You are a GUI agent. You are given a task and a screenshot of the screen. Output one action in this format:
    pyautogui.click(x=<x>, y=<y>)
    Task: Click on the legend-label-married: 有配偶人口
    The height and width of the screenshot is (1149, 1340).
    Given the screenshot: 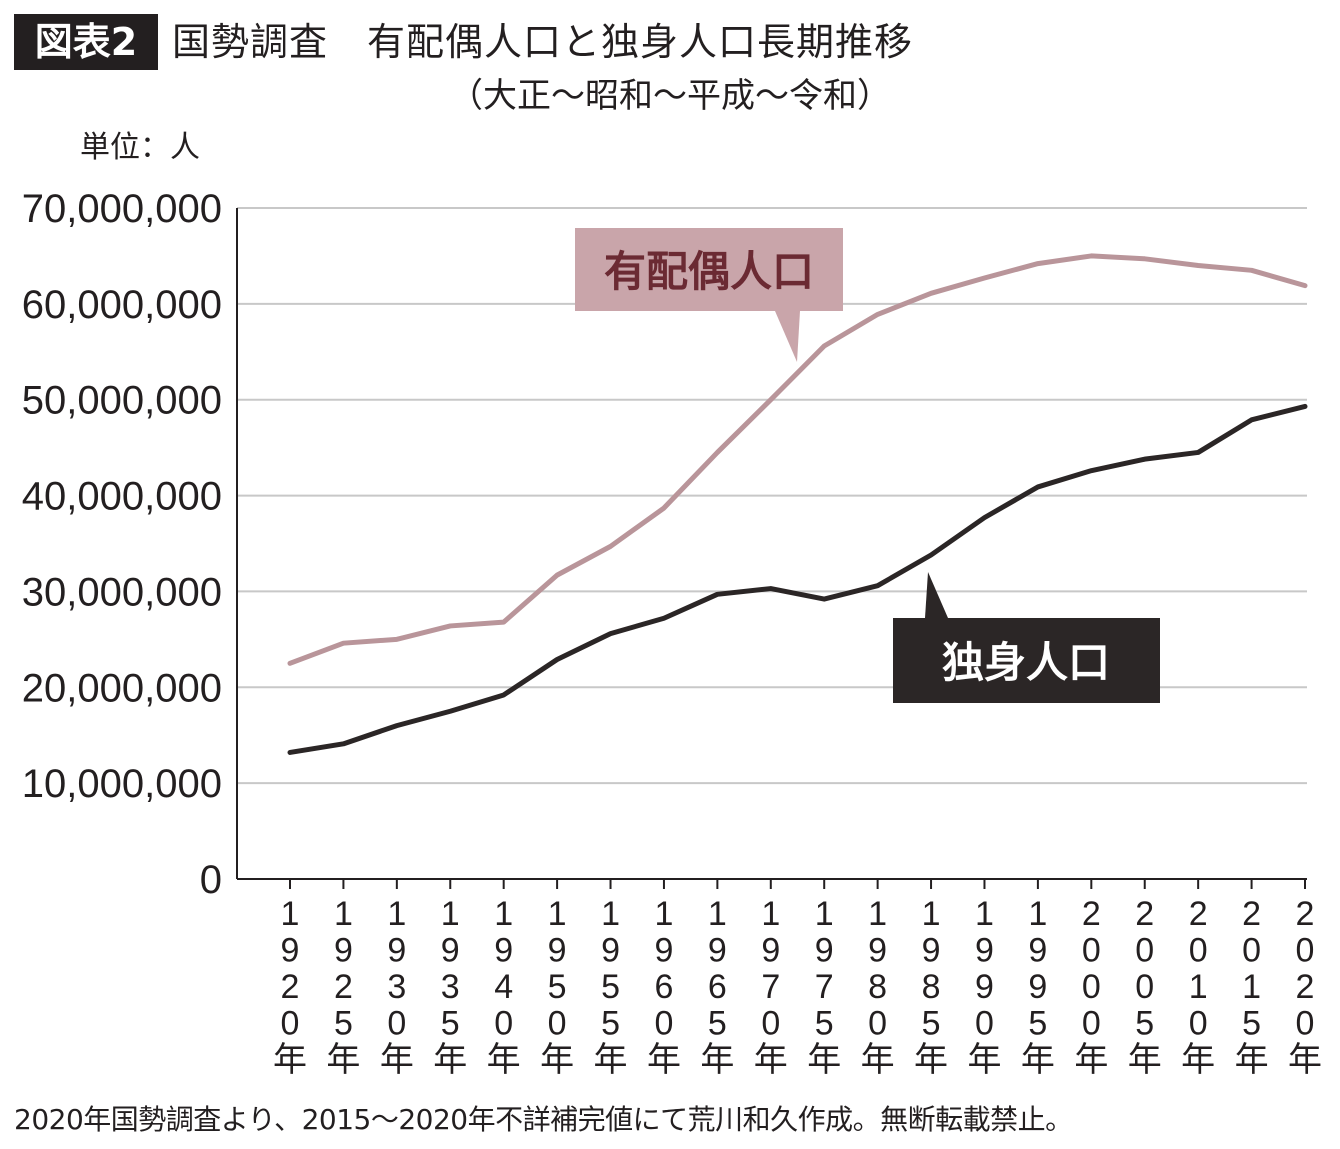 What is the action you would take?
    pyautogui.click(x=709, y=271)
    